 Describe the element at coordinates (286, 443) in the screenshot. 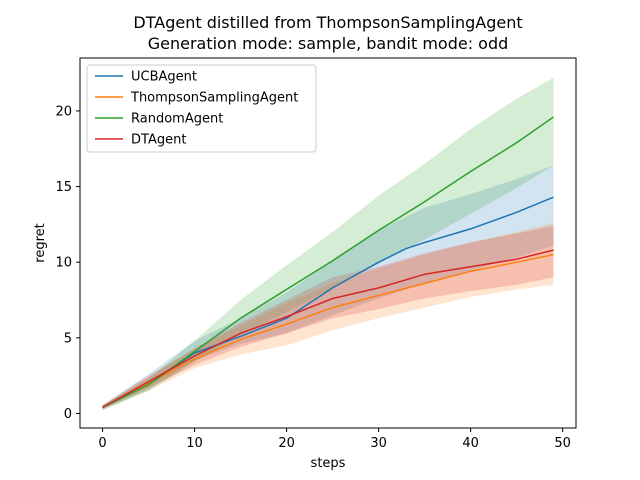

I see `x-tick-label: 20` at that location.